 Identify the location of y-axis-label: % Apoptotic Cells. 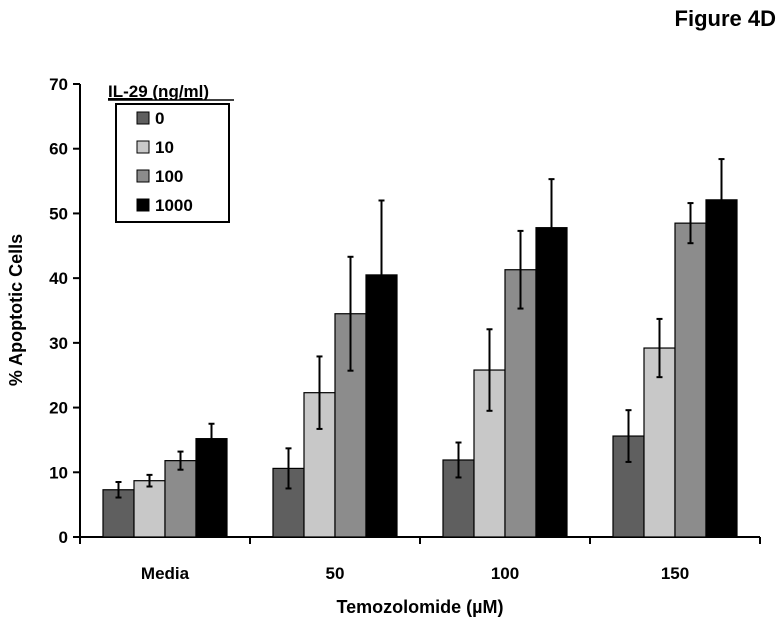
(16, 310).